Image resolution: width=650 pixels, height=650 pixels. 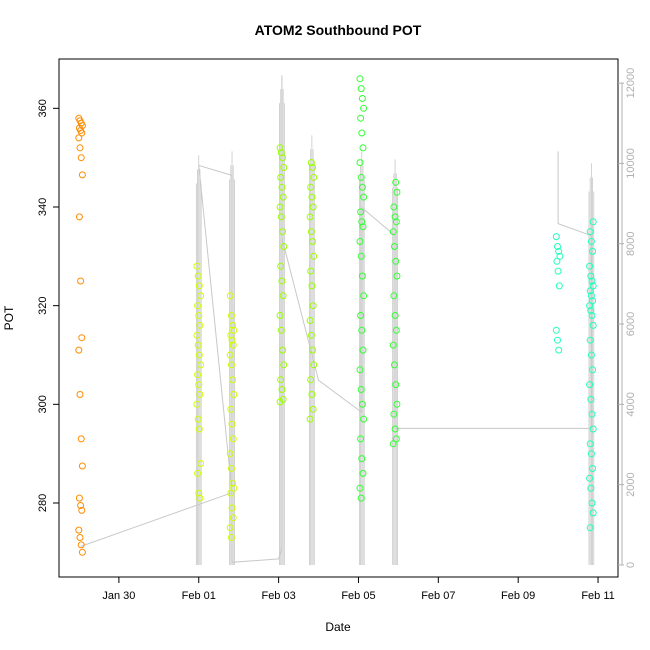 I want to click on x-tick-label: Feb 05, so click(x=358, y=596).